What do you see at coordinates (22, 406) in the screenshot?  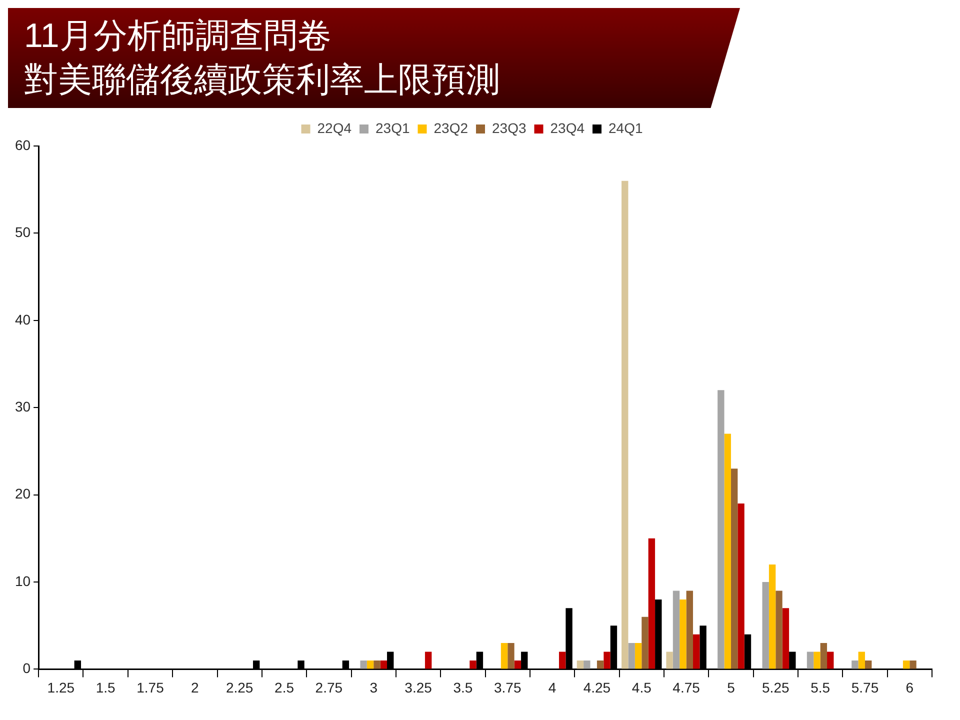 I see `y-tick-label: 30` at bounding box center [22, 406].